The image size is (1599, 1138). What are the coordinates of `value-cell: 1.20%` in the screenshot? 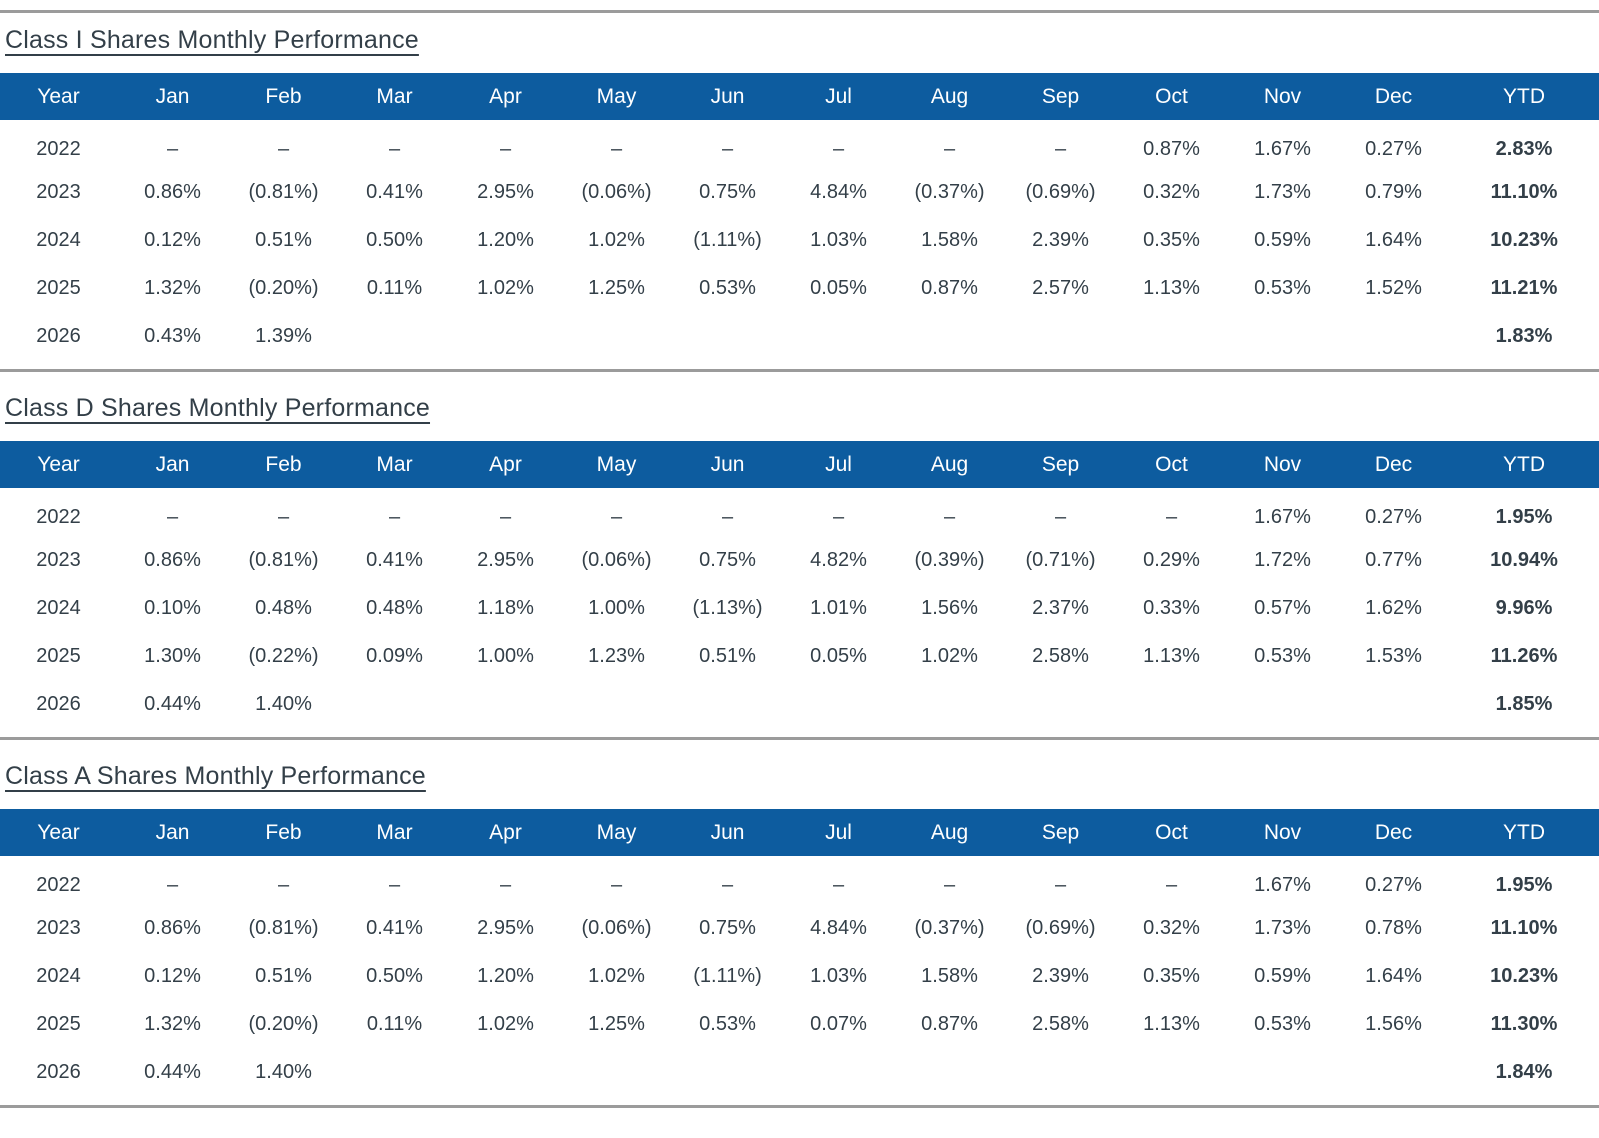 It's located at (505, 975).